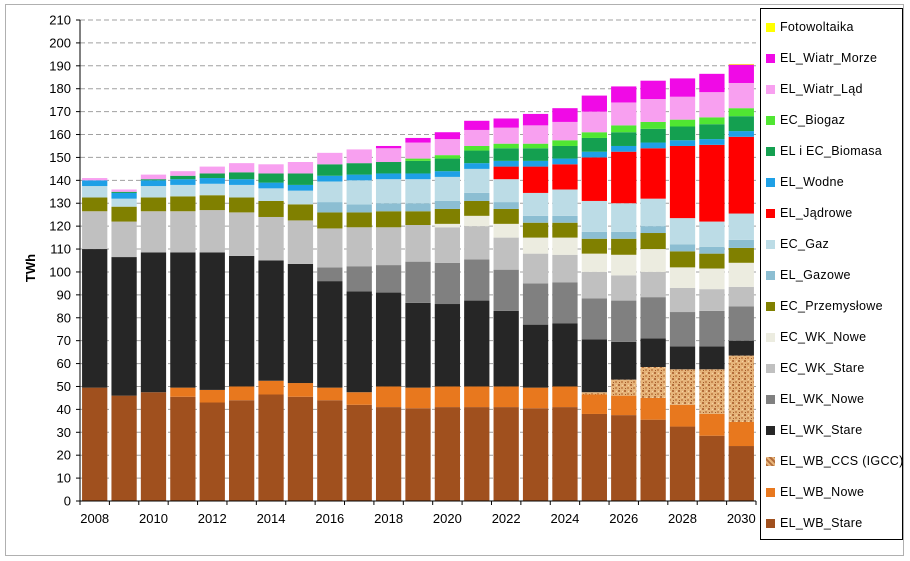 The height and width of the screenshot is (561, 910). Describe the element at coordinates (564, 518) in the screenshot. I see `x-tick-label: 2024` at that location.